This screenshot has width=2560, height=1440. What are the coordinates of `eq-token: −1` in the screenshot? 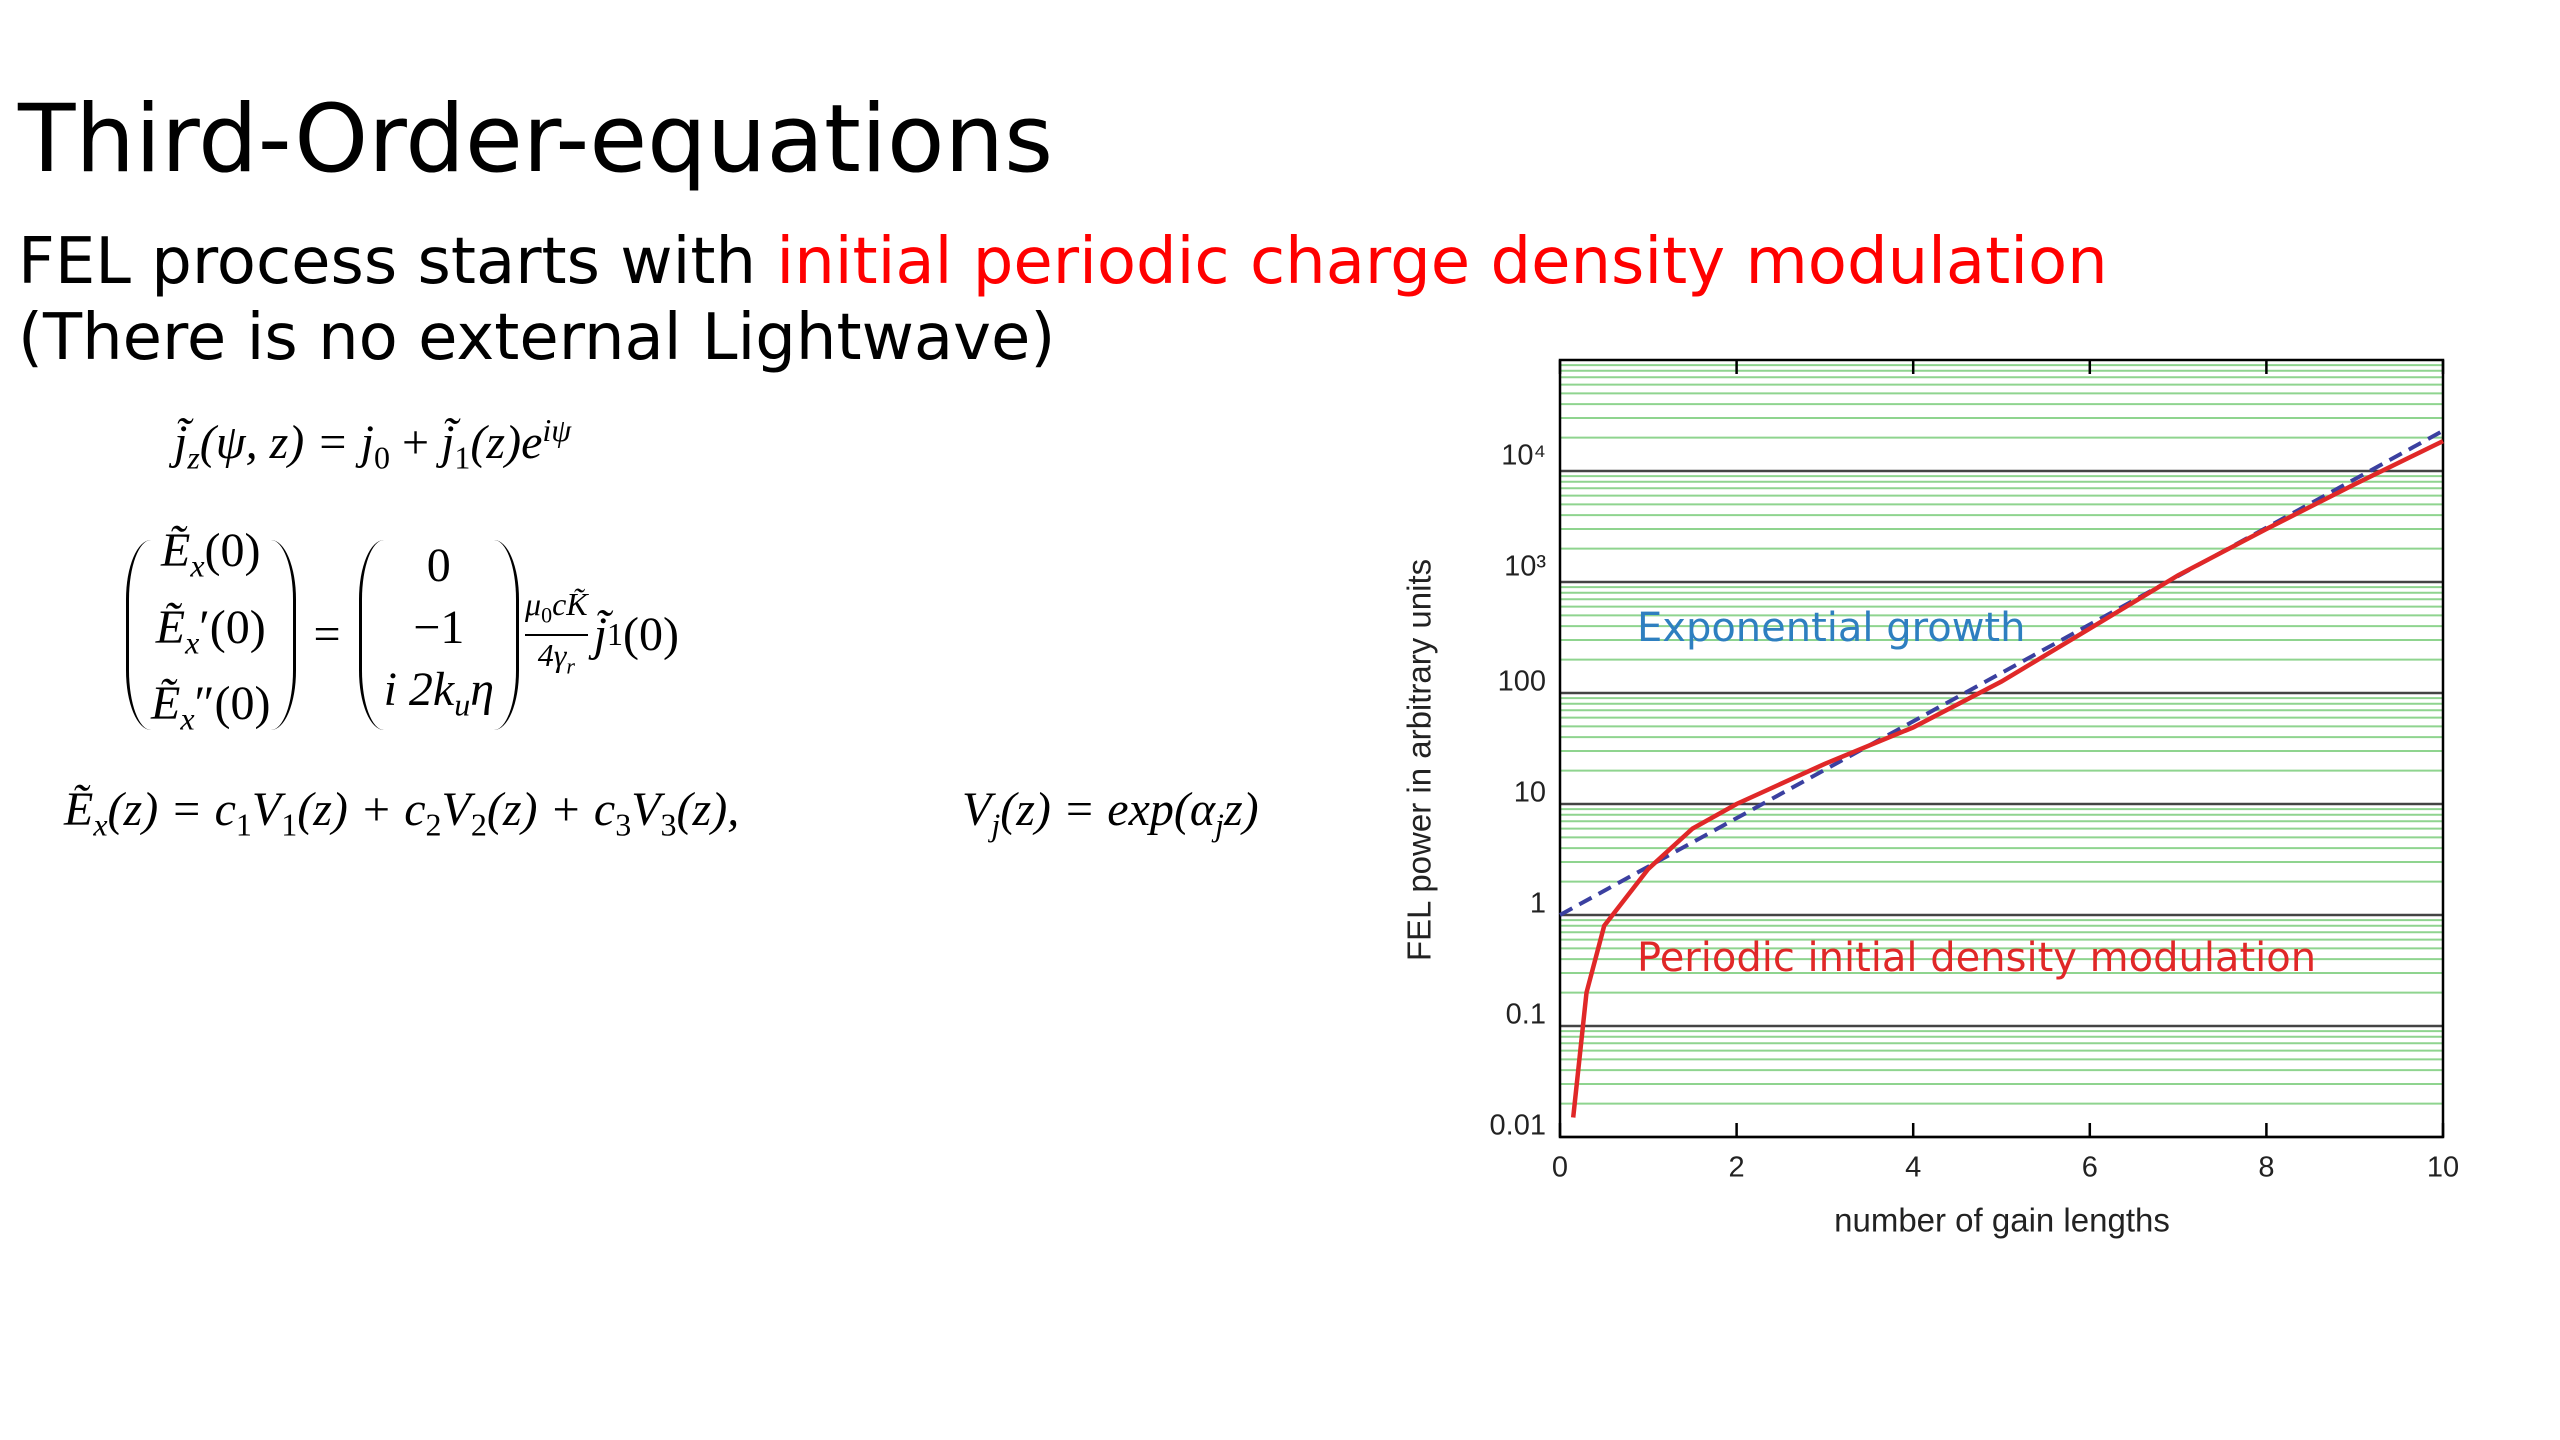 It's located at (439, 627).